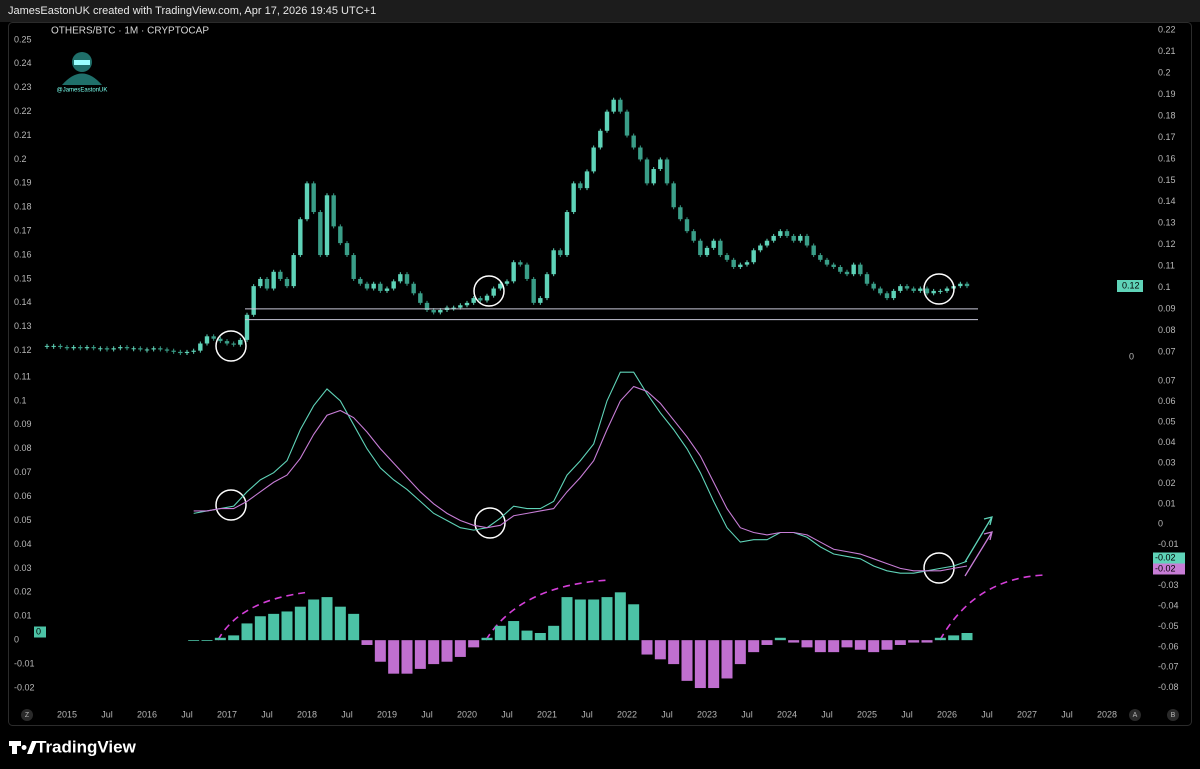  I want to click on y2-tick-label: 0.12, so click(1167, 244).